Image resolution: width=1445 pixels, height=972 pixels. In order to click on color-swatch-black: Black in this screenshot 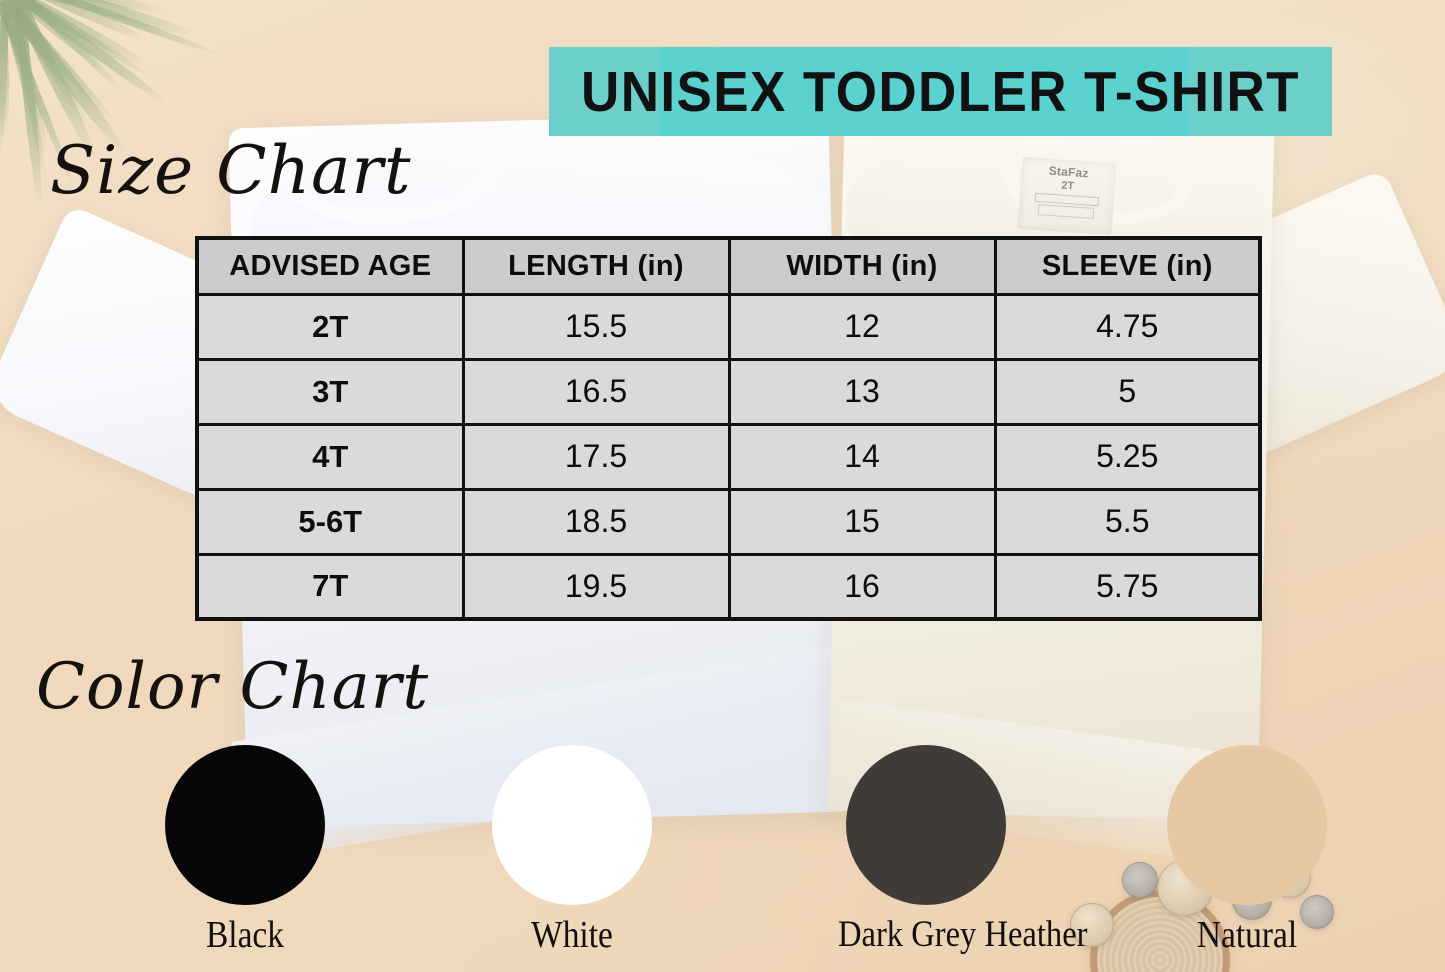, I will do `click(245, 851)`.